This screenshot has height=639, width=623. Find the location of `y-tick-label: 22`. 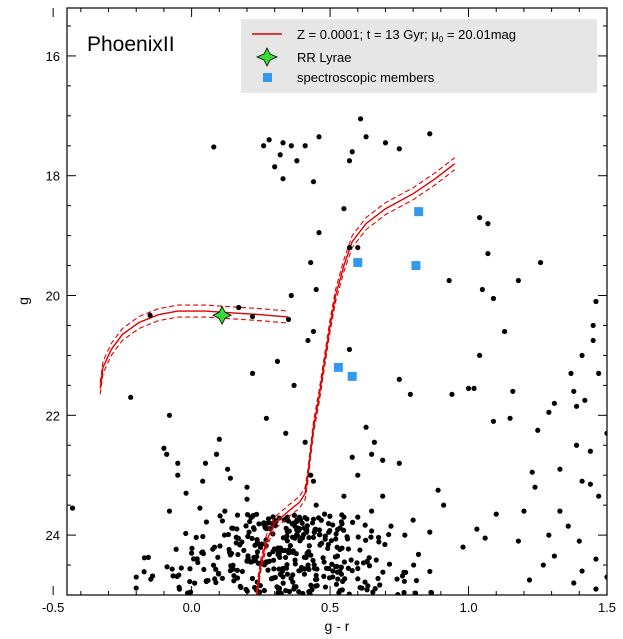

y-tick-label: 22 is located at coordinates (53, 415).